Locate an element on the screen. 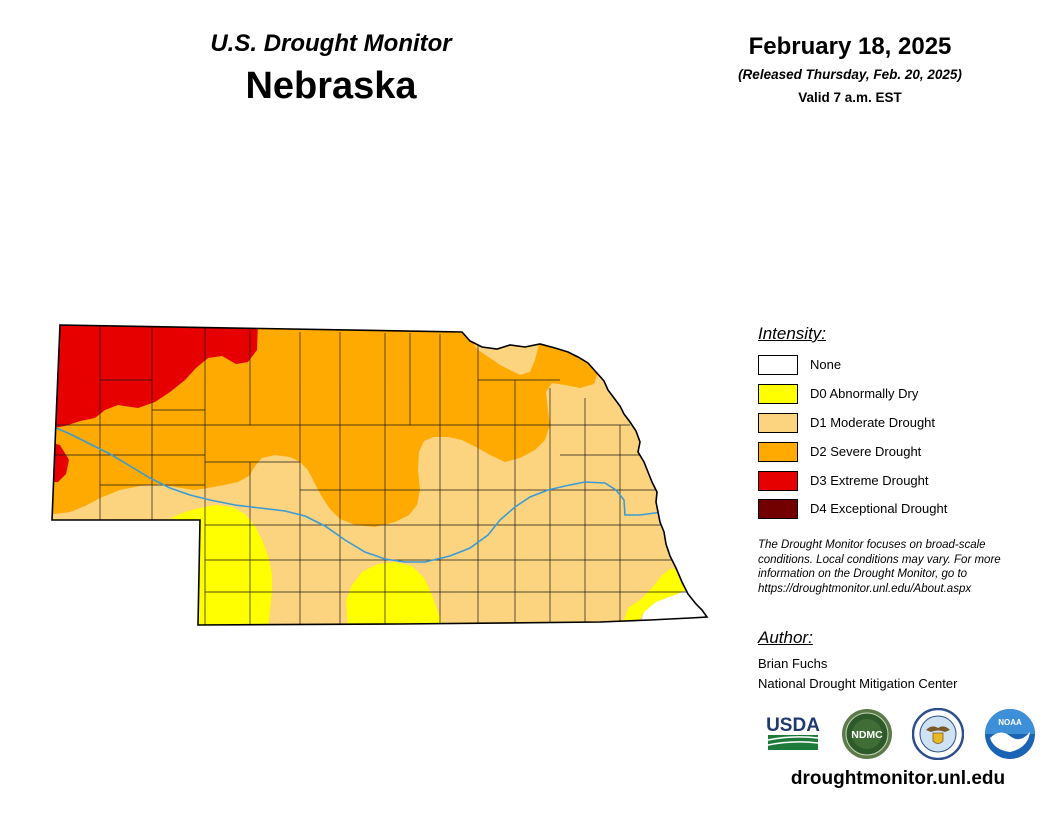 The height and width of the screenshot is (816, 1056). svg-text: USDA is located at coordinates (793, 725).